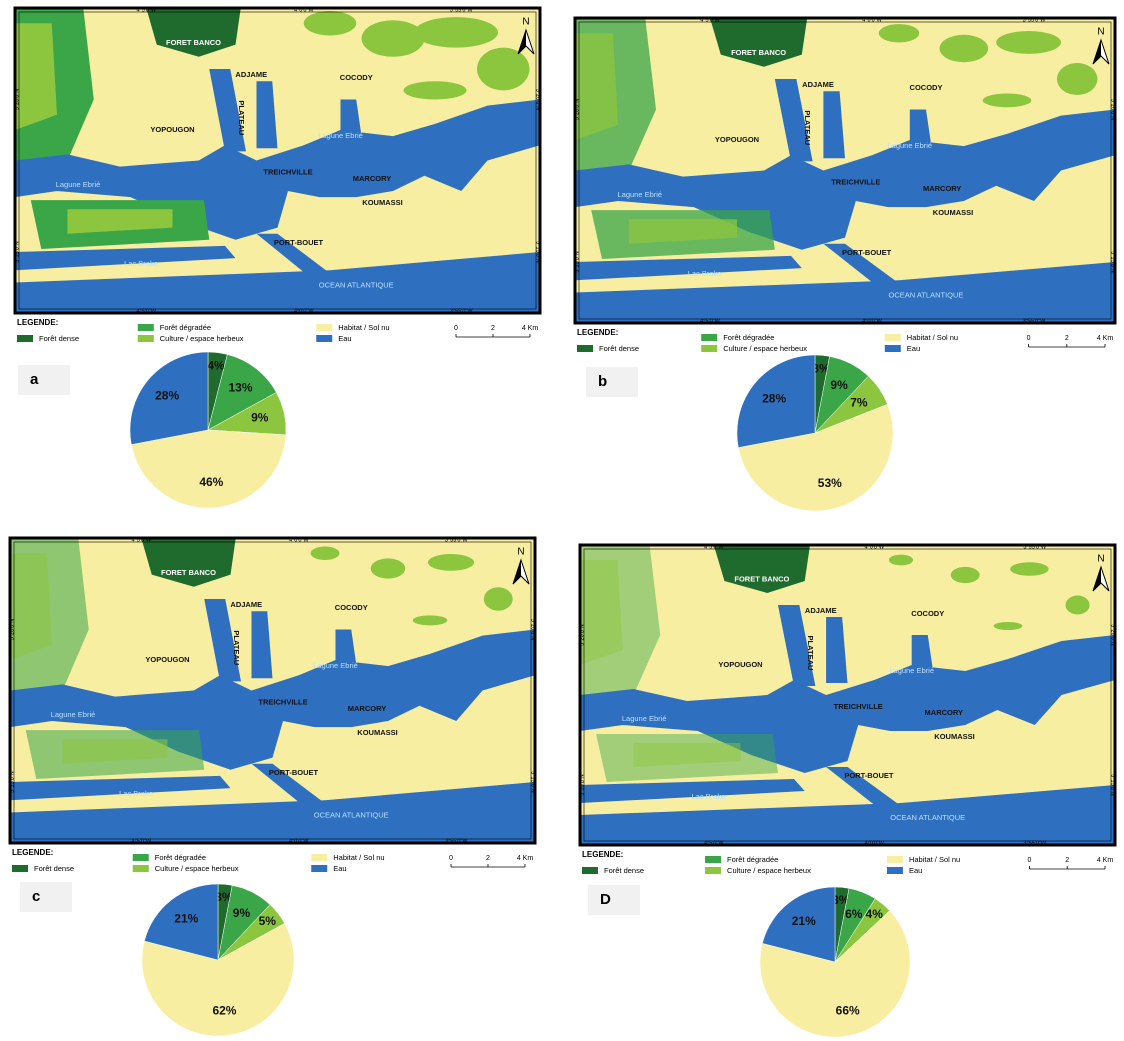  What do you see at coordinates (926, 87) in the screenshot?
I see `place-label: COCODY` at bounding box center [926, 87].